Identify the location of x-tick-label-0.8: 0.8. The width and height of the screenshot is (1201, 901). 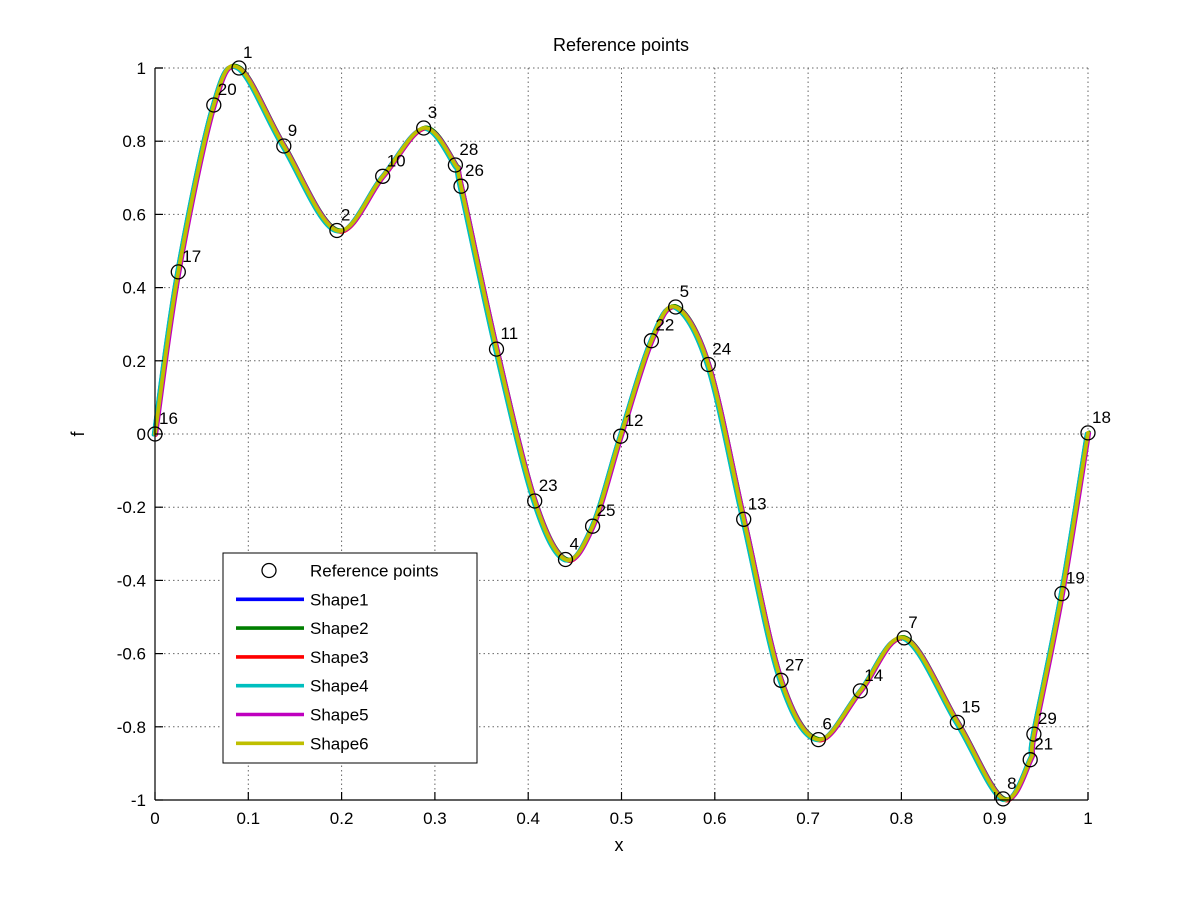
(902, 818).